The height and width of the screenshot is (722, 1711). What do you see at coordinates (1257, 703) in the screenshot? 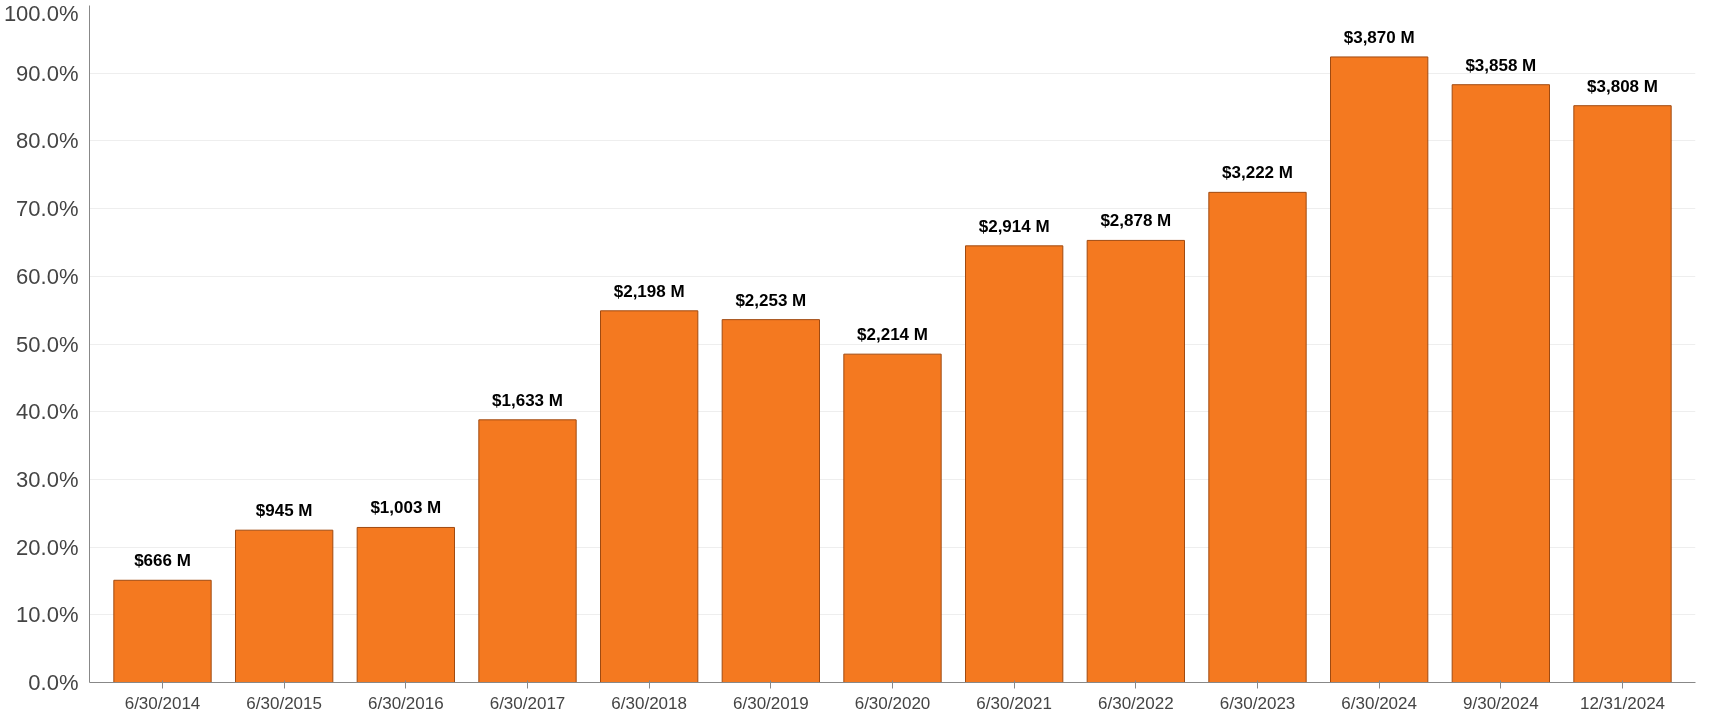
I see `x-tick-label: 6/30/2023` at bounding box center [1257, 703].